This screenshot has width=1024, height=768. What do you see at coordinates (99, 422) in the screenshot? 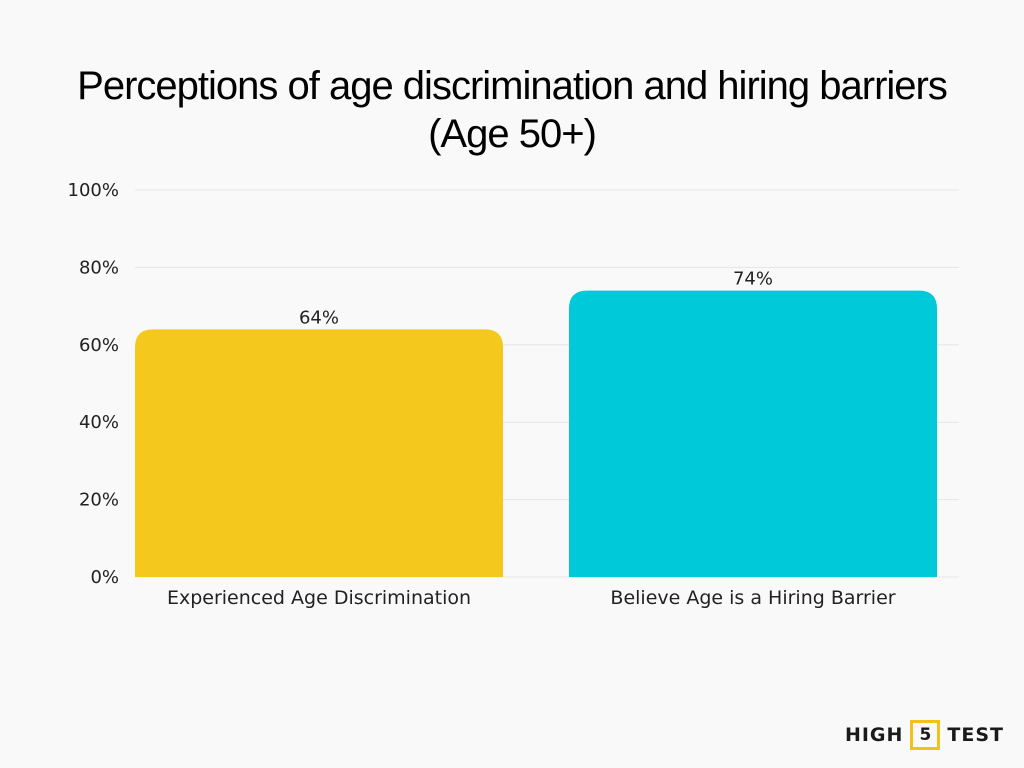
I see `y-tick-label: 40%` at bounding box center [99, 422].